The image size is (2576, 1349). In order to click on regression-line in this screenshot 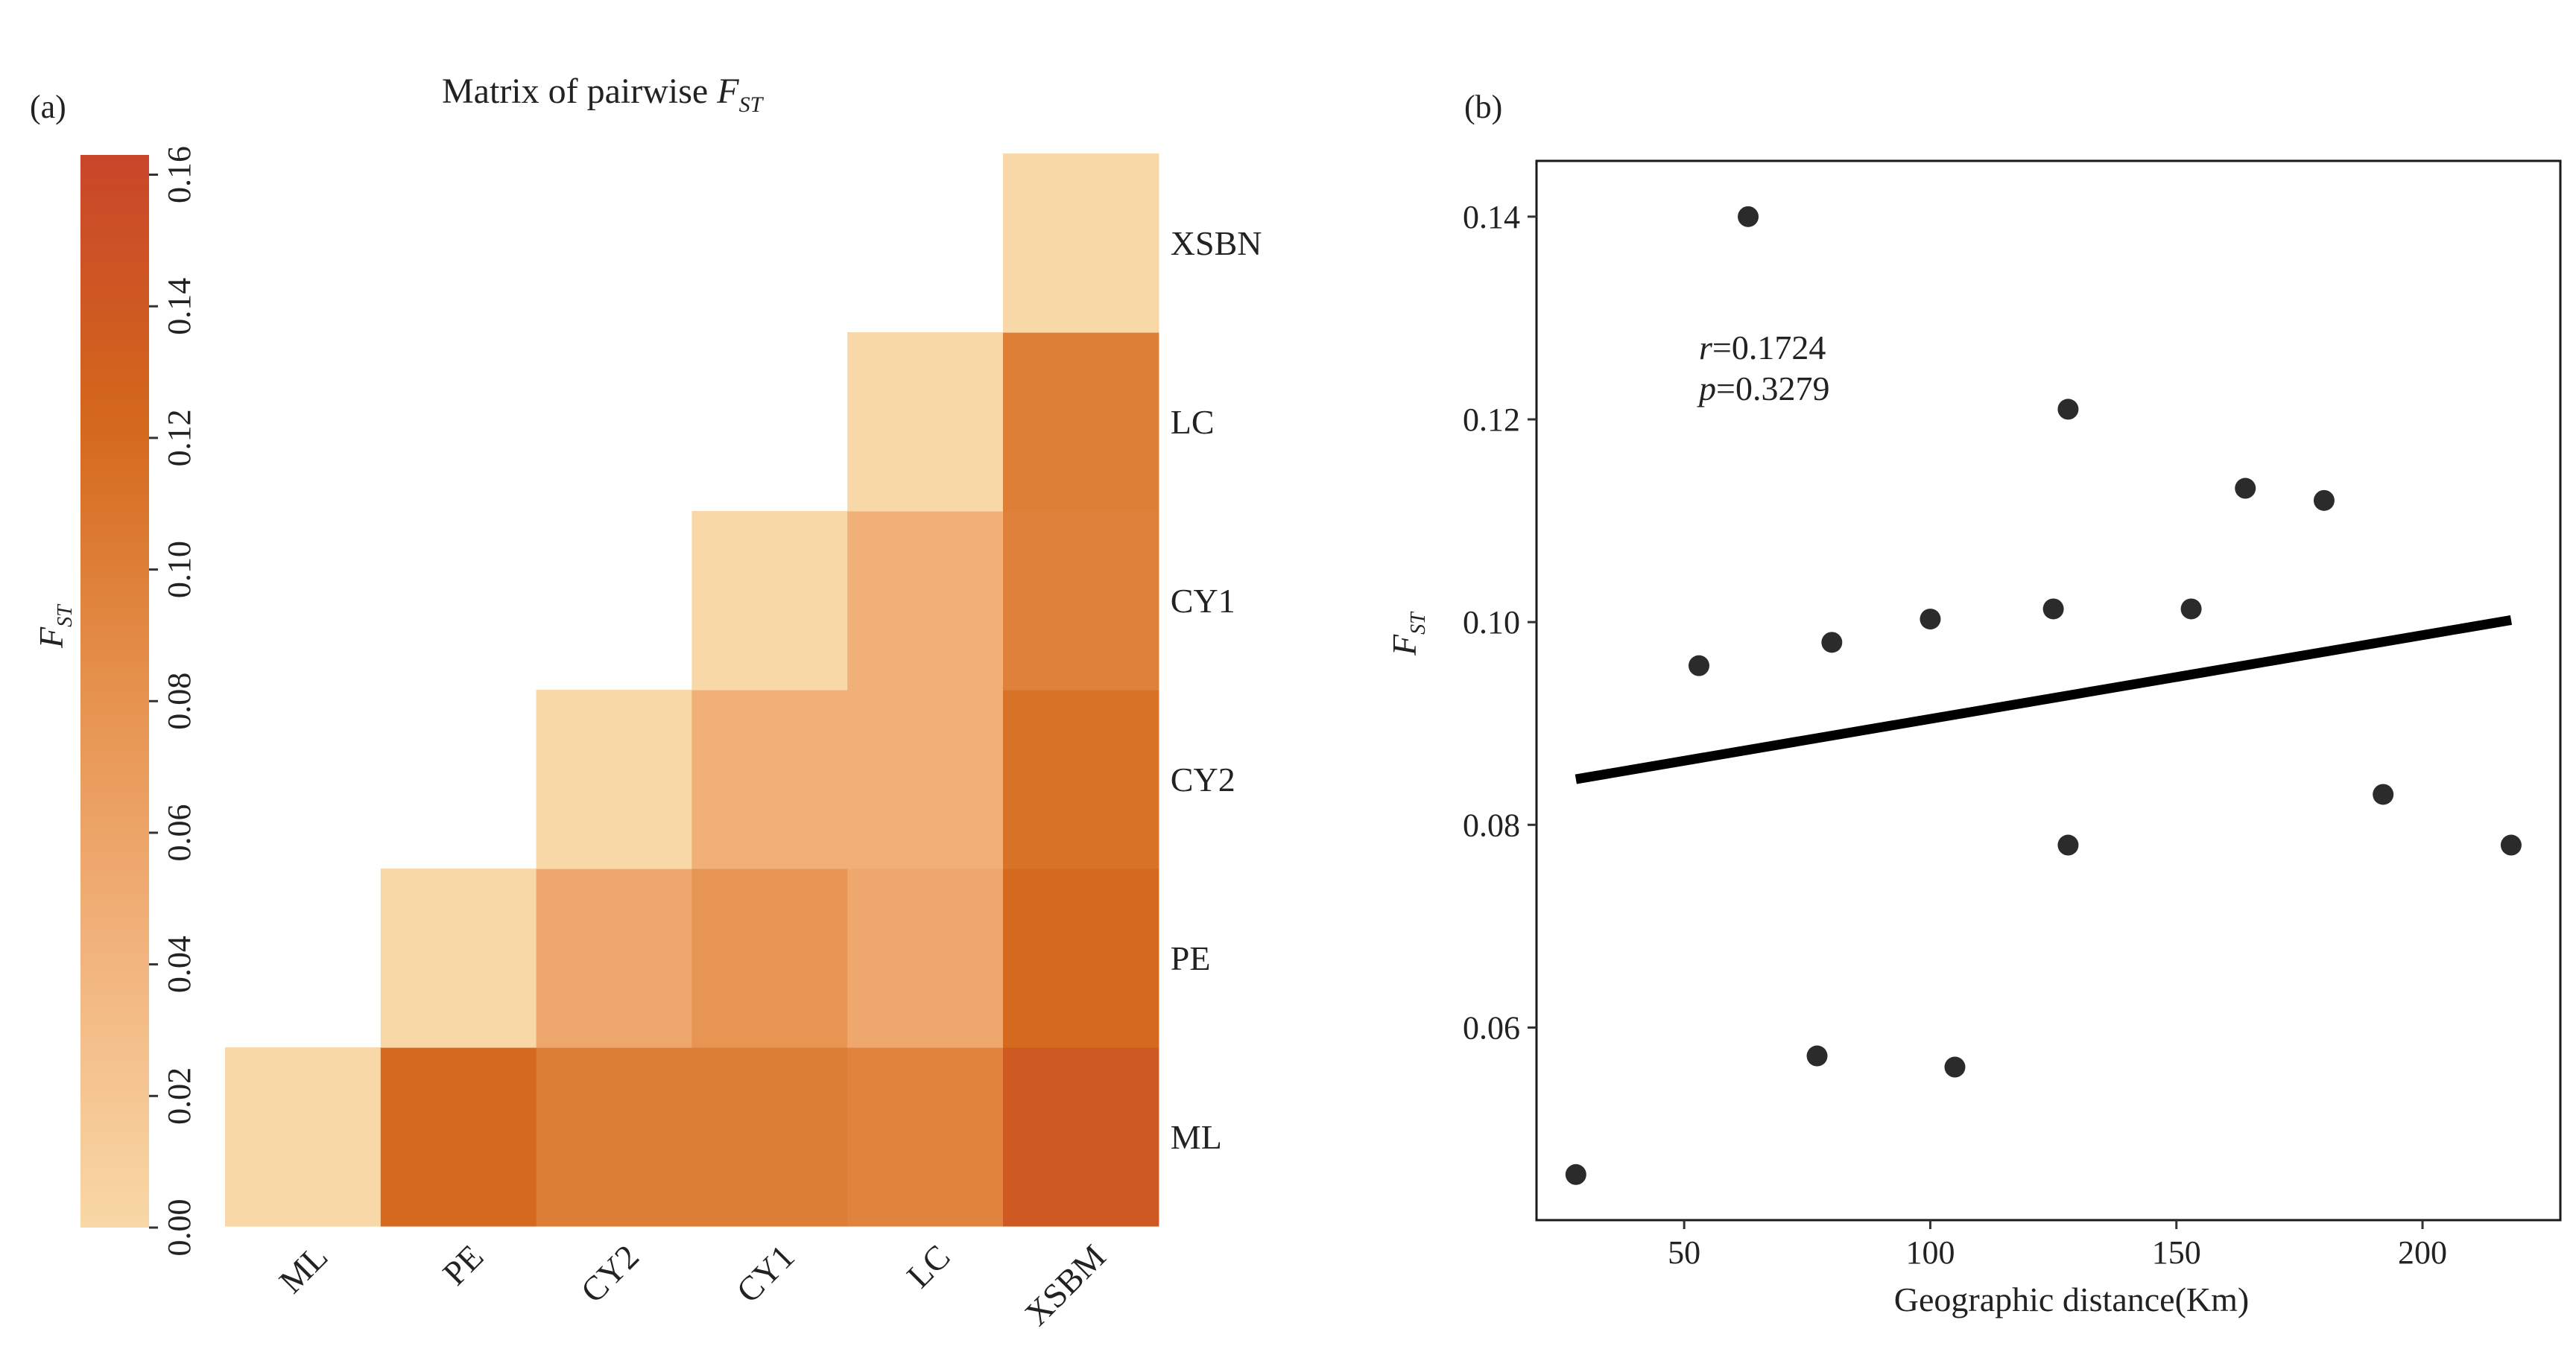, I will do `click(2044, 699)`.